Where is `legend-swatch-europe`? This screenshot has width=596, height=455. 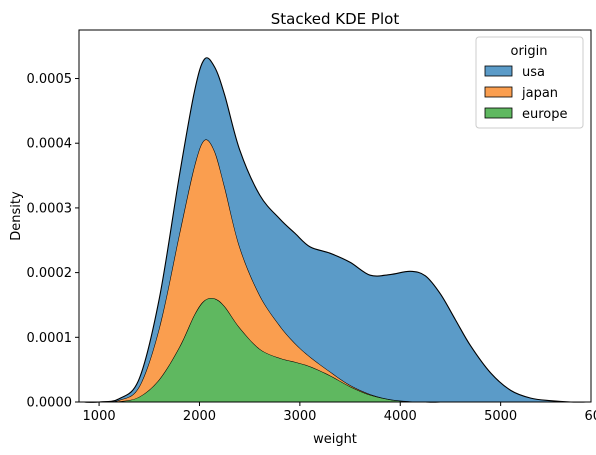
legend-swatch-europe is located at coordinates (498, 113).